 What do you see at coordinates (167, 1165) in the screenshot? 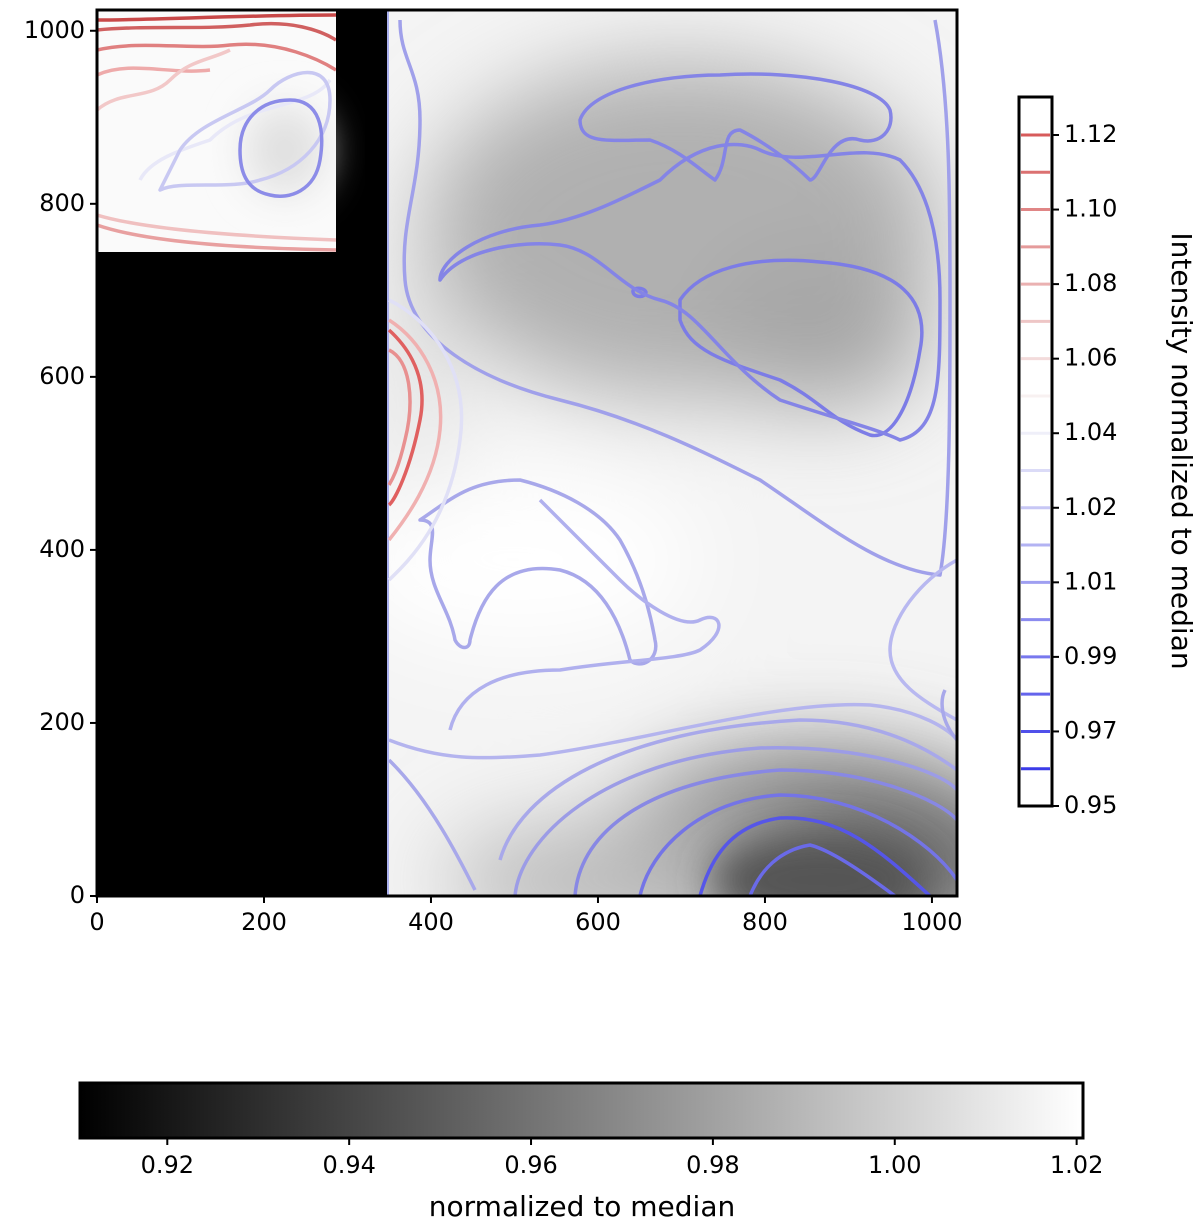
I see `colorbar-bottom-tick-label: 0.92` at bounding box center [167, 1165].